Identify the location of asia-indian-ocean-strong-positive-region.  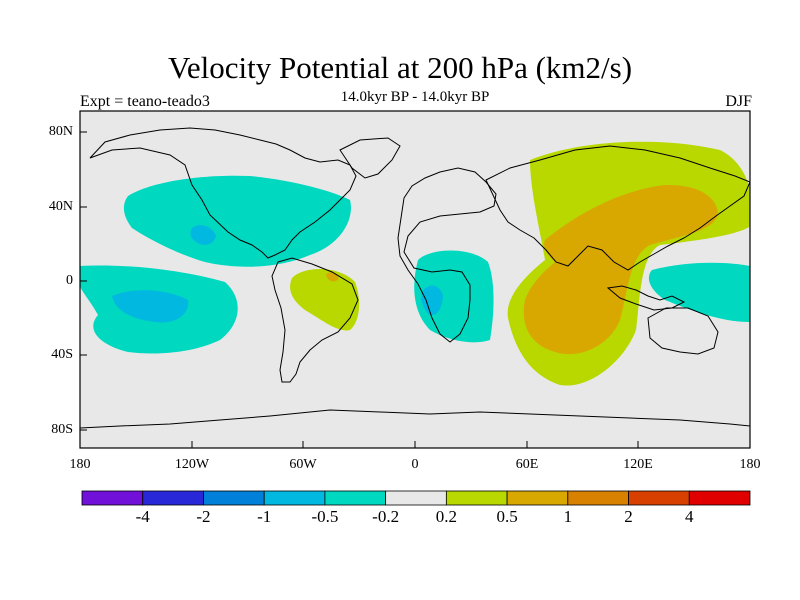
(620, 269).